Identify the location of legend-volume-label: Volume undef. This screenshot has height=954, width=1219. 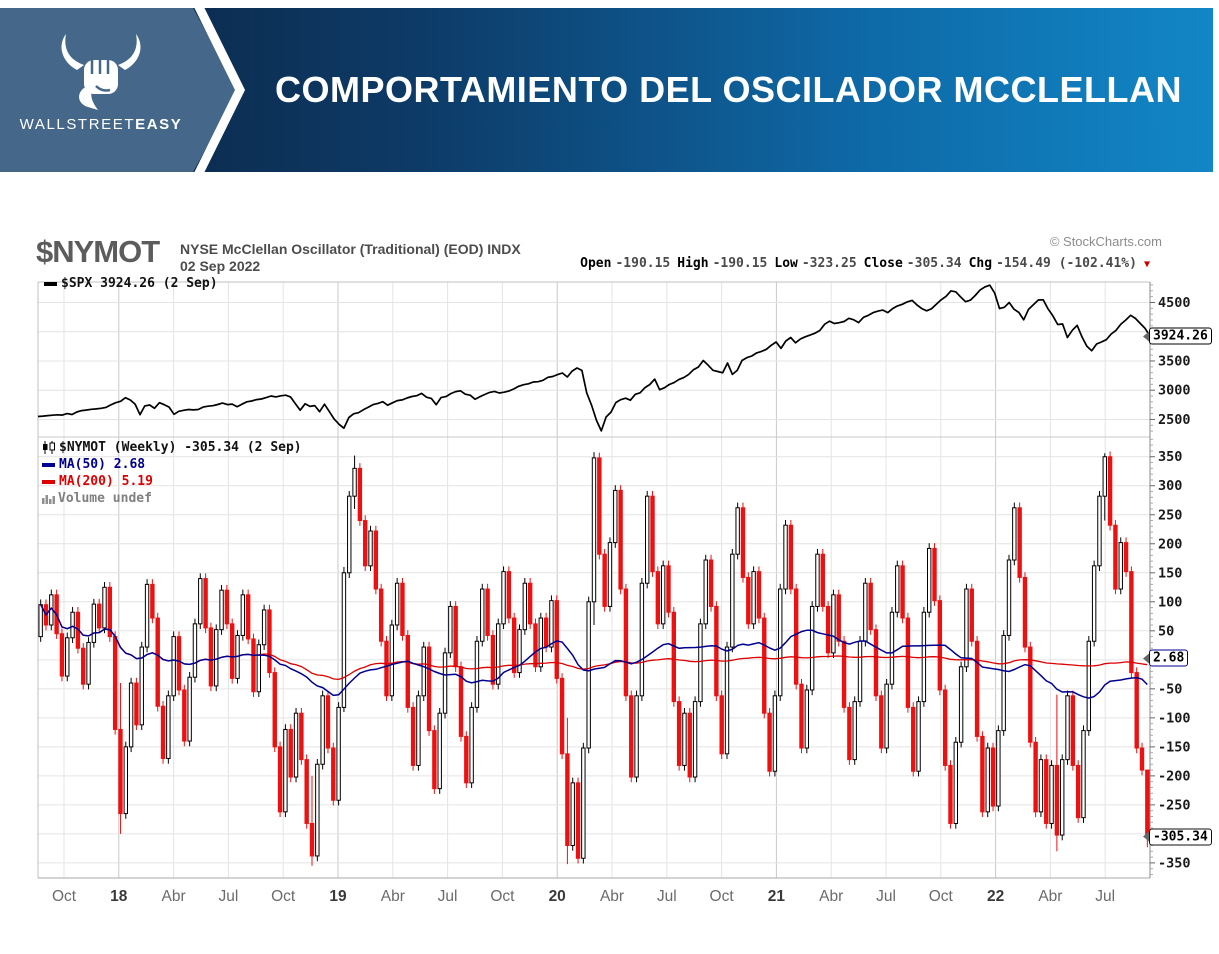
(105, 498).